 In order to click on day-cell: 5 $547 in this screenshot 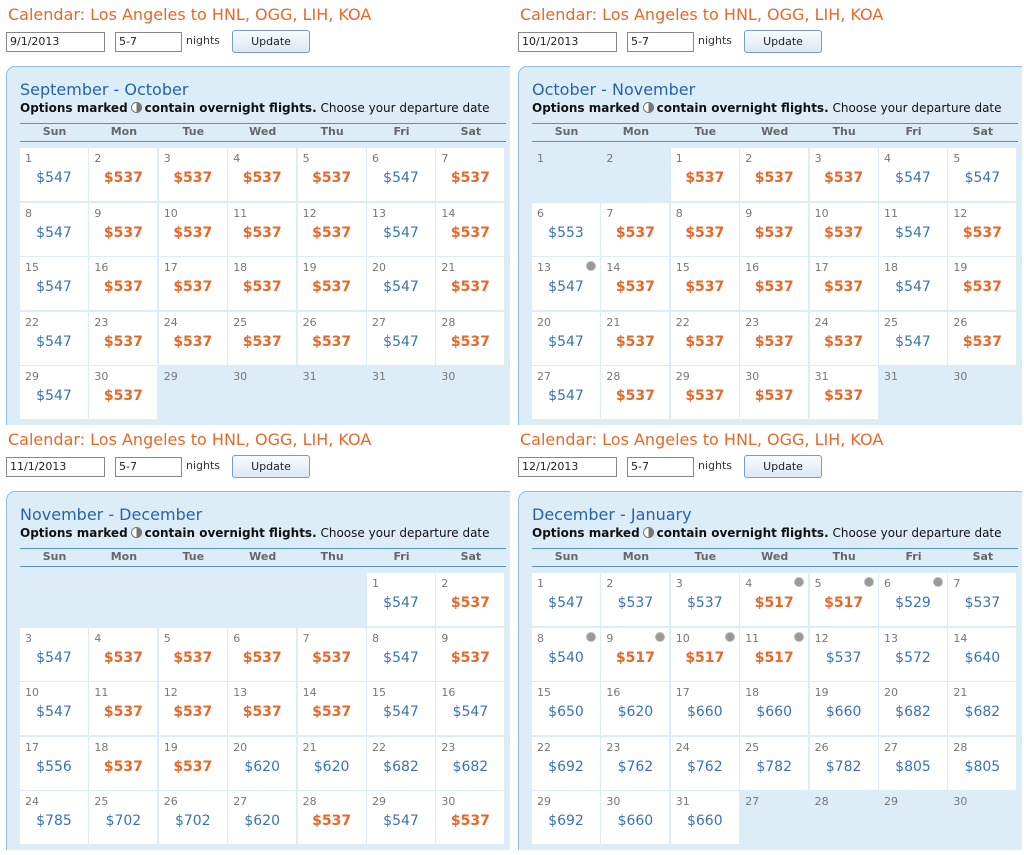, I will do `click(982, 174)`.